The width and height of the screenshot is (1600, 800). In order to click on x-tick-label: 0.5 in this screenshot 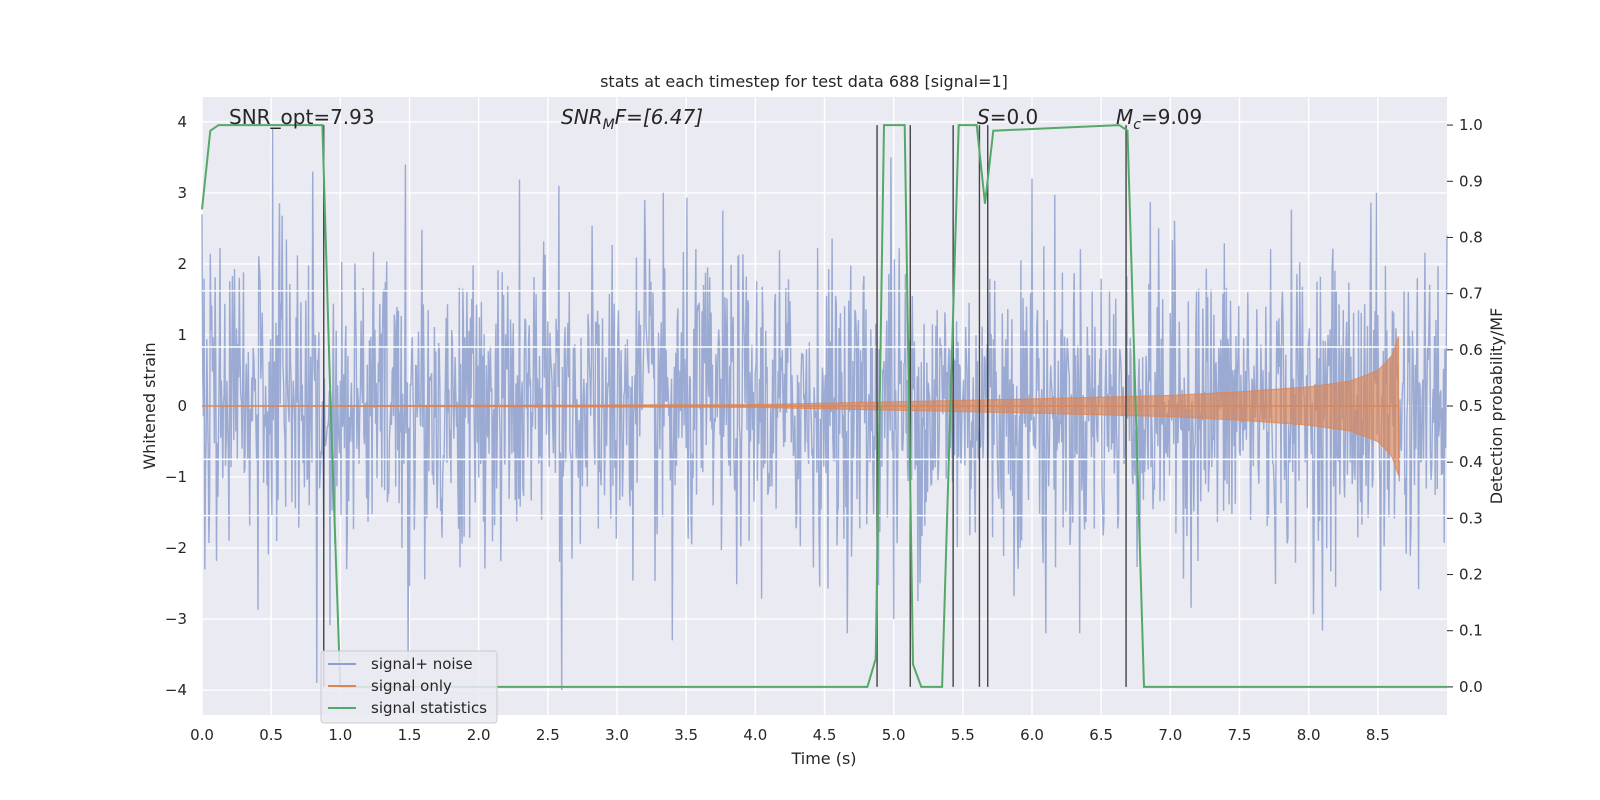, I will do `click(271, 735)`.